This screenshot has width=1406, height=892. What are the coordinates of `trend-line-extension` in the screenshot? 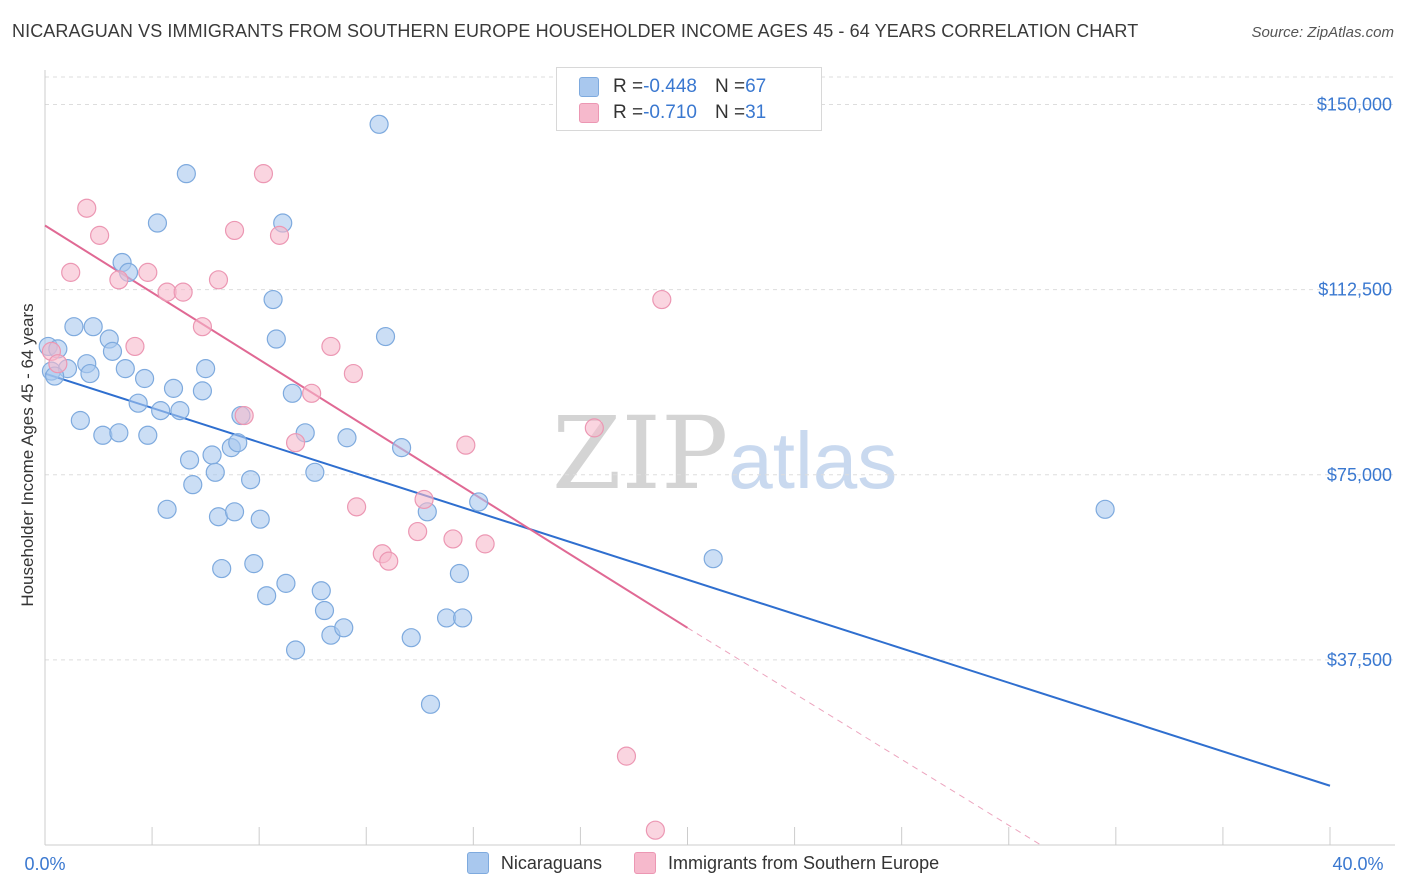 It's located at (864, 736).